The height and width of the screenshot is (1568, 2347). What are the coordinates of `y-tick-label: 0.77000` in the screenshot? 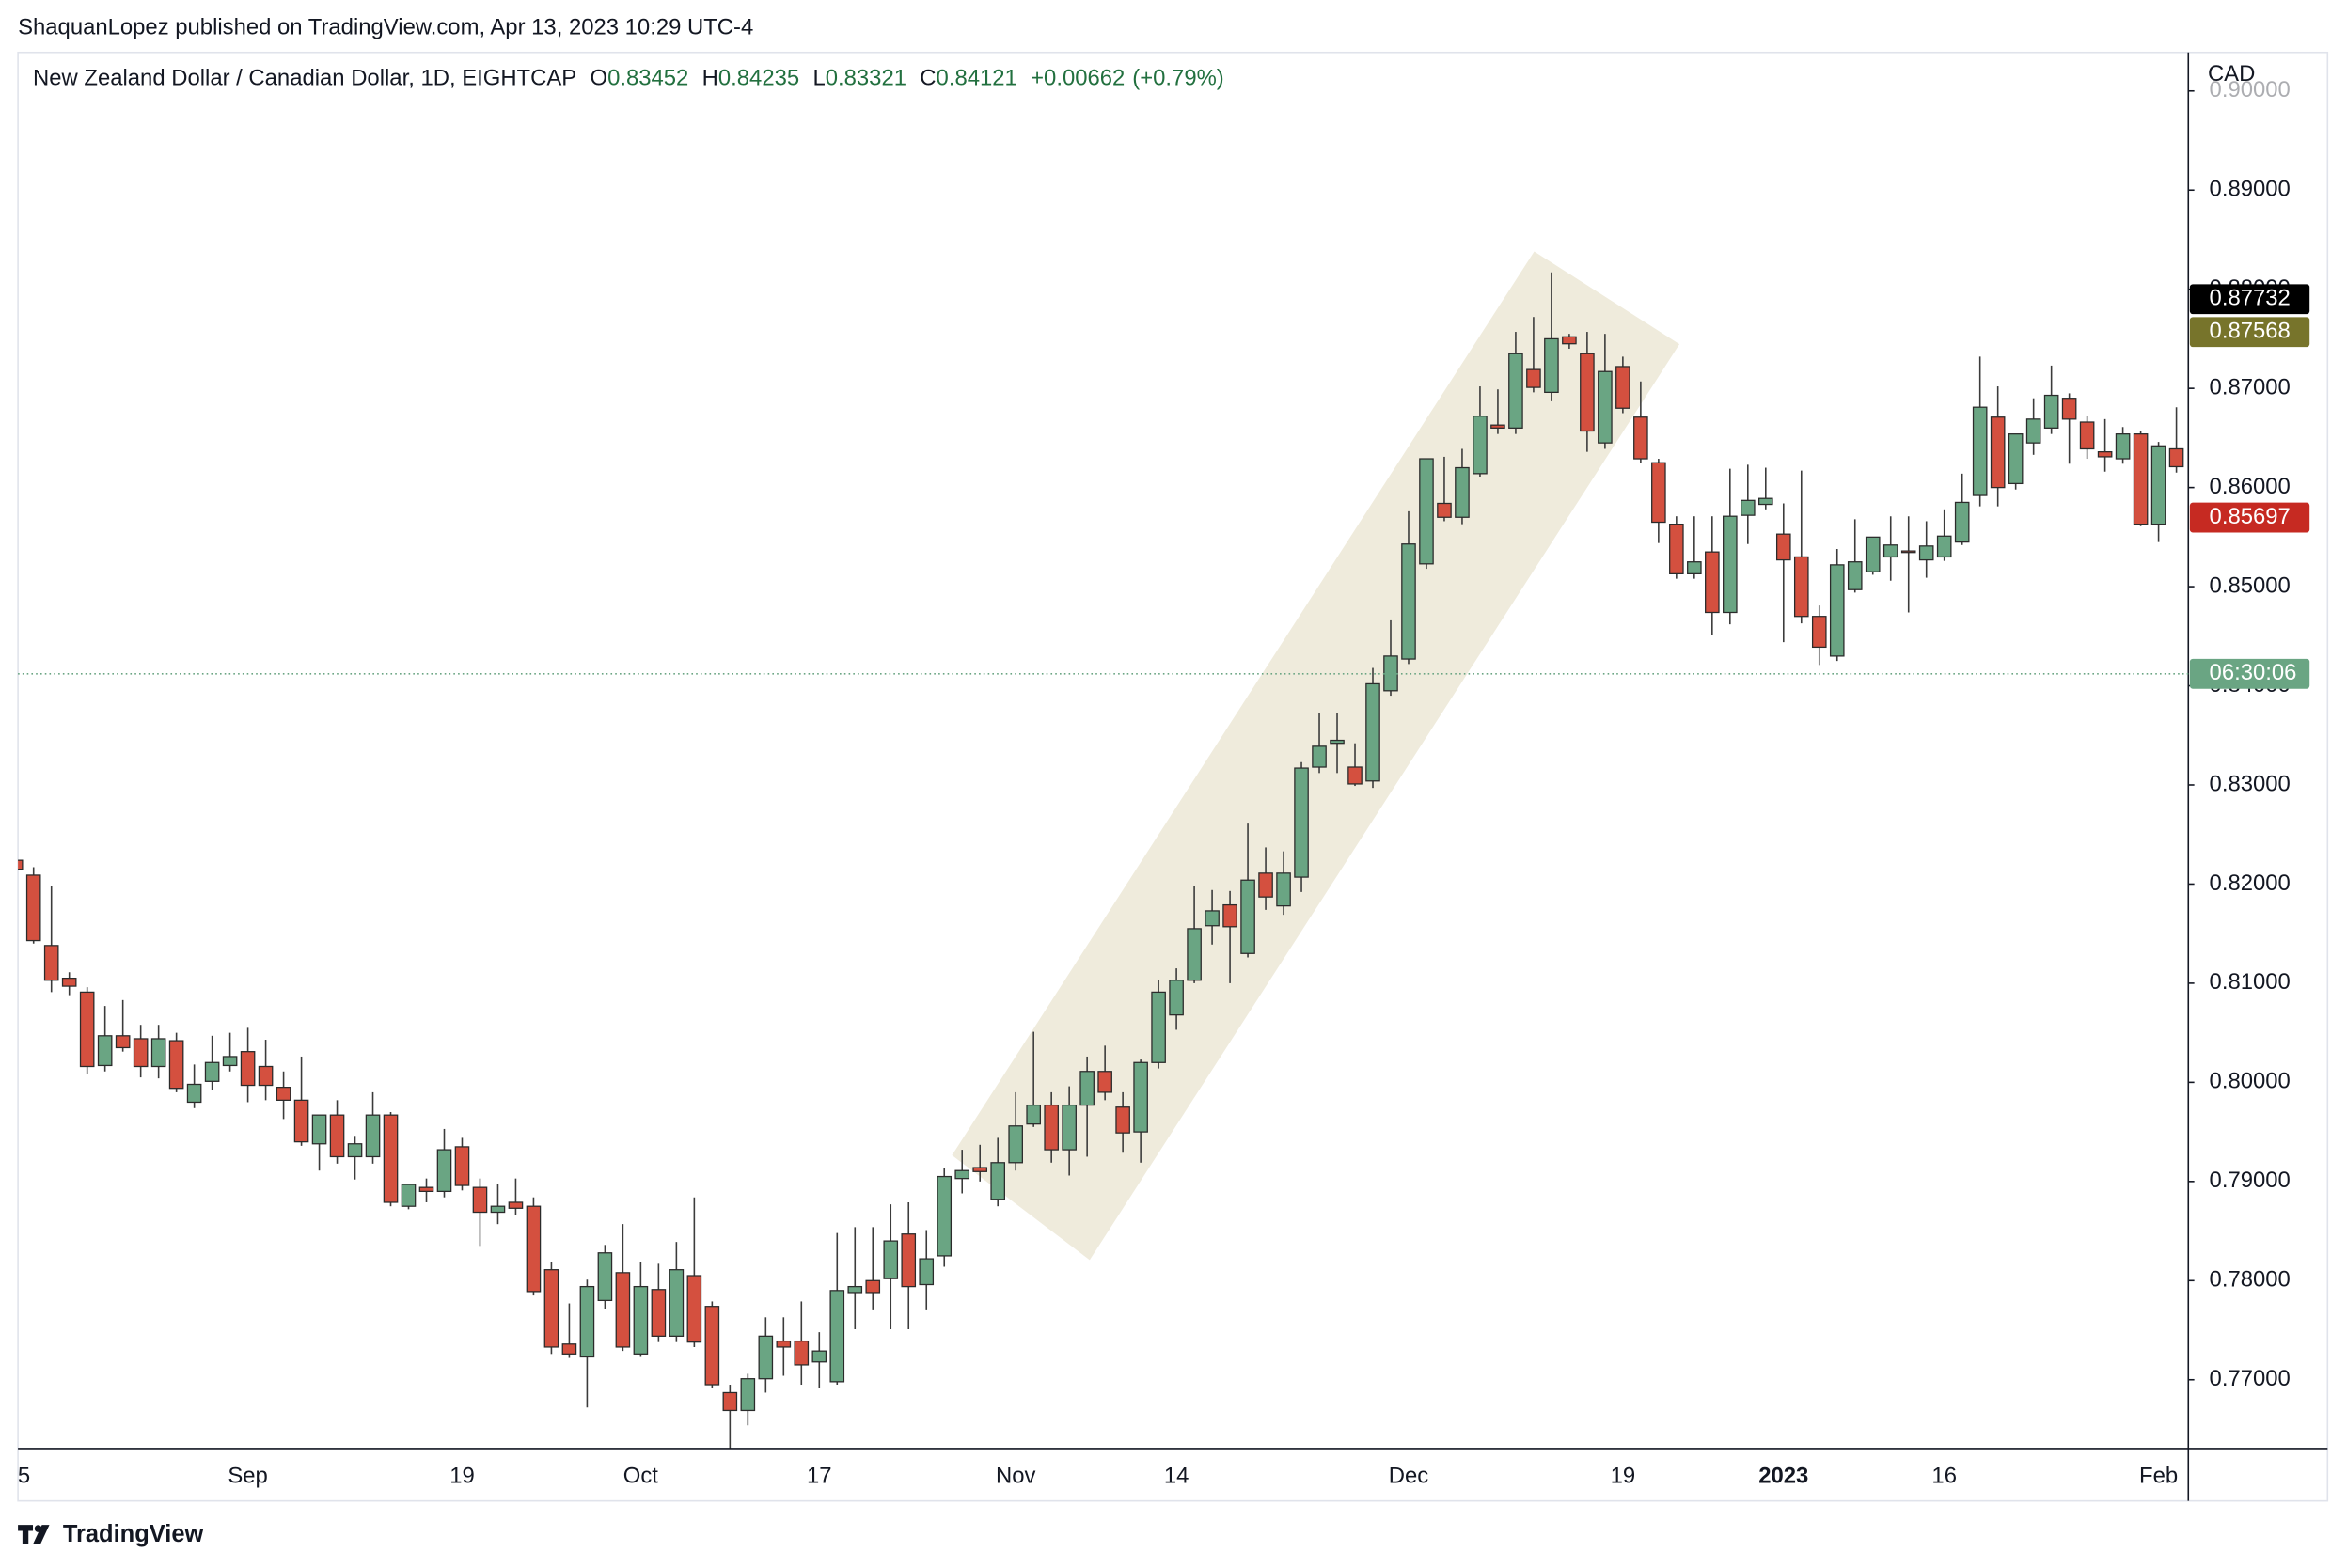 It's located at (2251, 1378).